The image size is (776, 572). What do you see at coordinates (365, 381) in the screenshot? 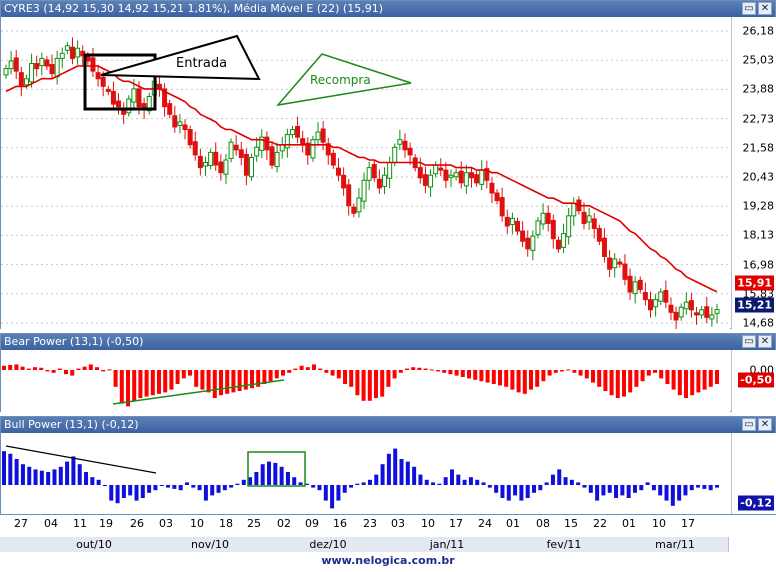
I see `bear-power-plot` at bounding box center [365, 381].